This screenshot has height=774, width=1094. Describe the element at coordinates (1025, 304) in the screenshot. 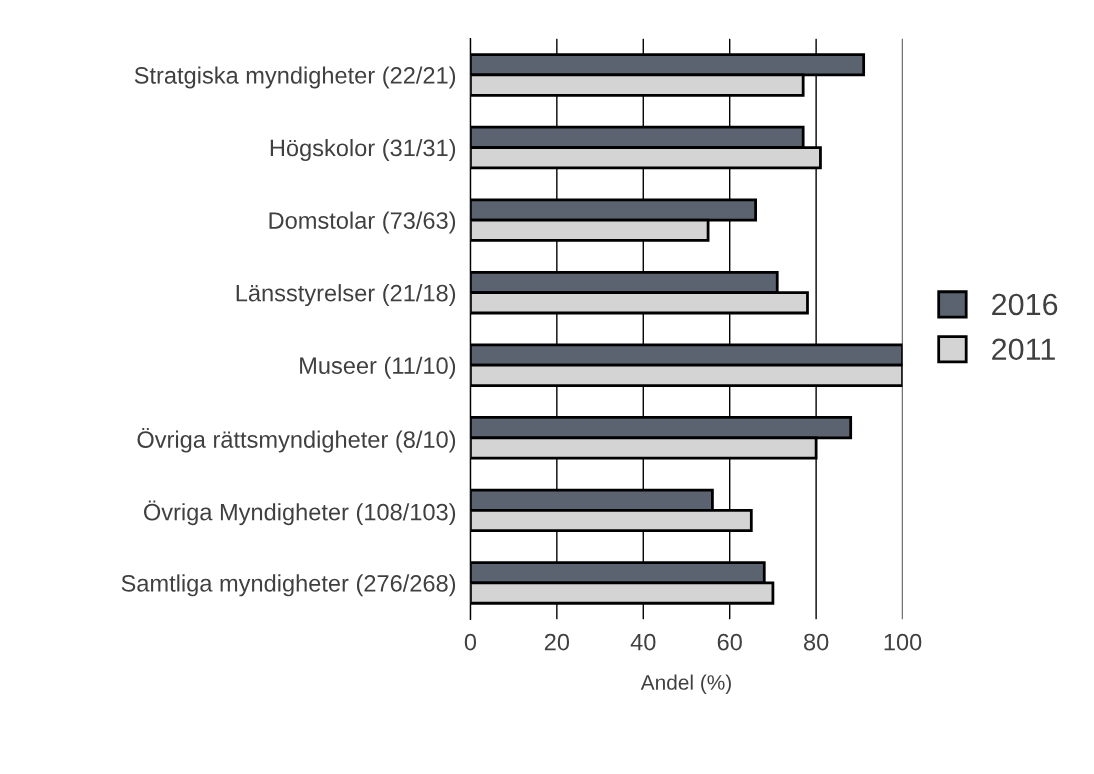

I see `legend-label: 2016` at that location.